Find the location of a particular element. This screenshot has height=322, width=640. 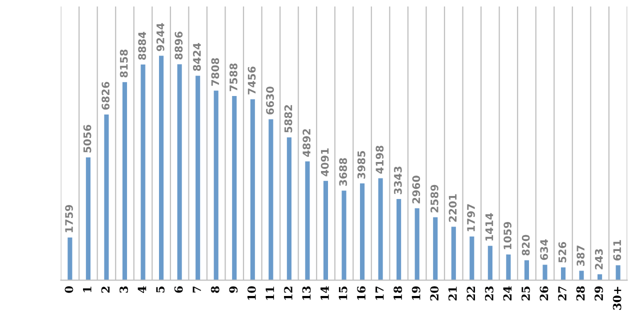

x-tick-label: 26 is located at coordinates (544, 293).